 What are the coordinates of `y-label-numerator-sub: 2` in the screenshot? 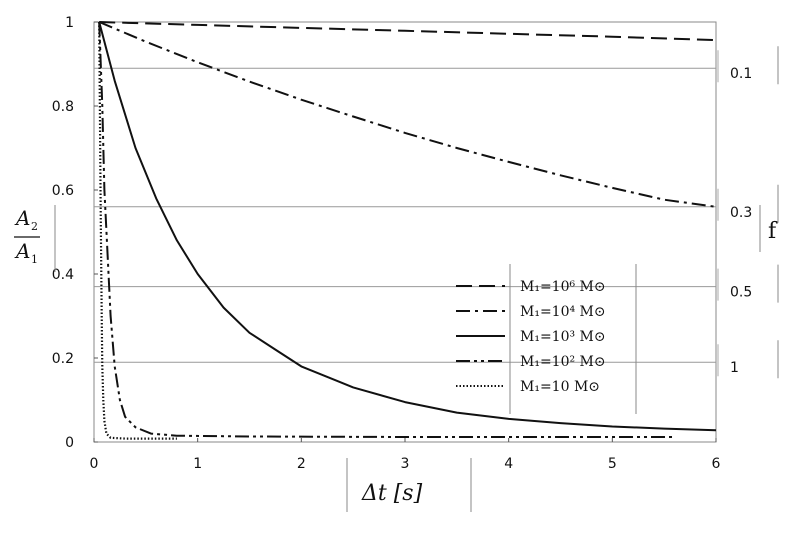 It's located at (34, 226).